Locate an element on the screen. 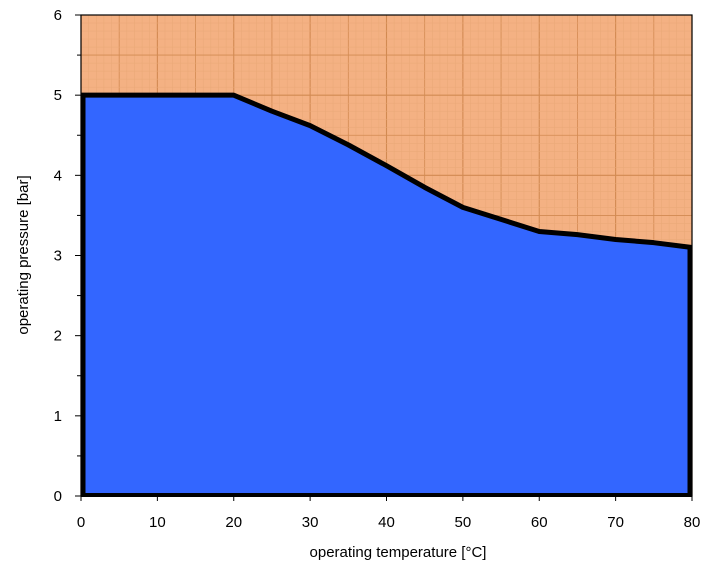 The height and width of the screenshot is (564, 716). x-tick-label: 0 is located at coordinates (81, 522).